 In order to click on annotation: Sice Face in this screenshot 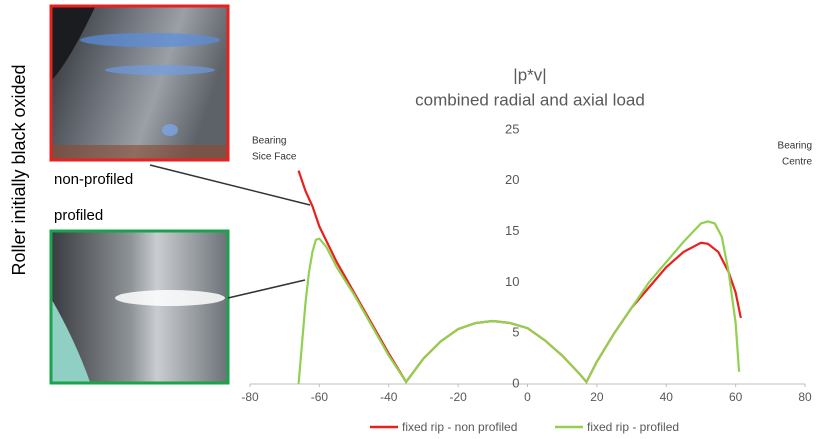, I will do `click(274, 157)`.